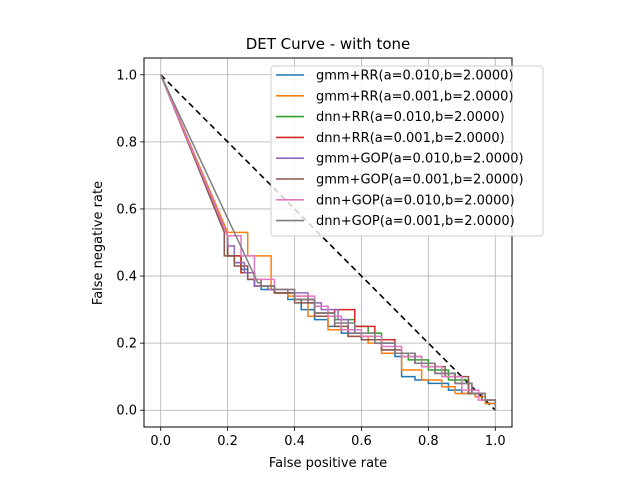  Describe the element at coordinates (294, 441) in the screenshot. I see `x-tick-label: 0.4` at that location.